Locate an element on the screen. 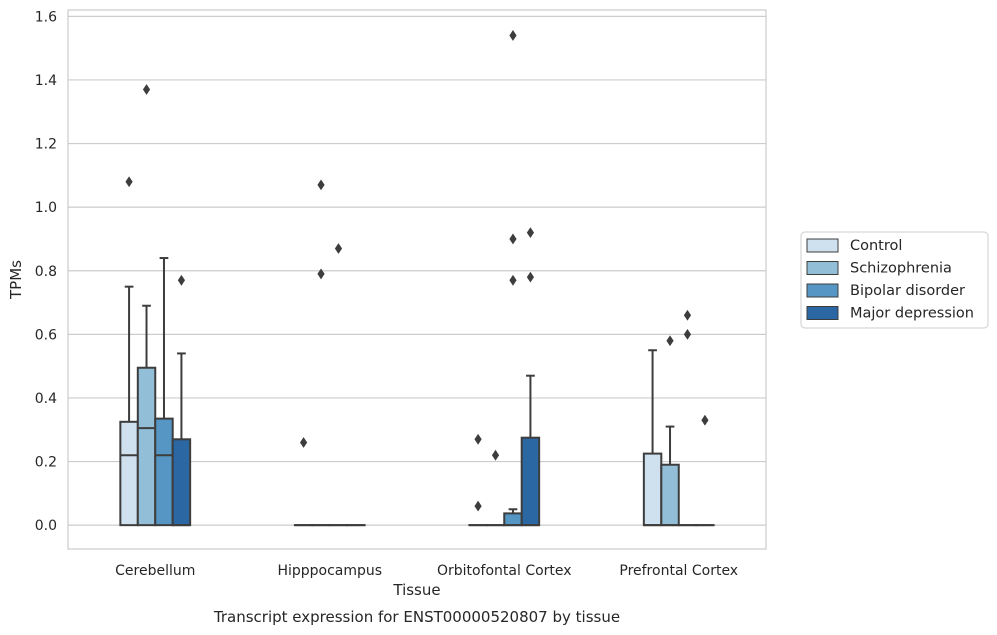  y-tick-label: 1.2 is located at coordinates (46, 145).